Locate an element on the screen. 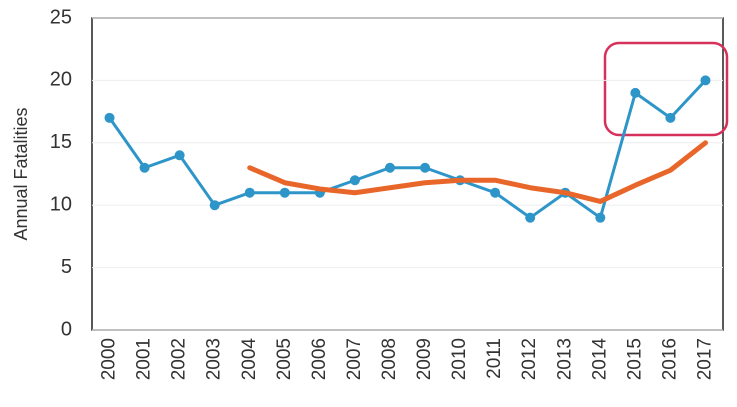 The width and height of the screenshot is (737, 407). x-tick-label: 2016 is located at coordinates (669, 359).